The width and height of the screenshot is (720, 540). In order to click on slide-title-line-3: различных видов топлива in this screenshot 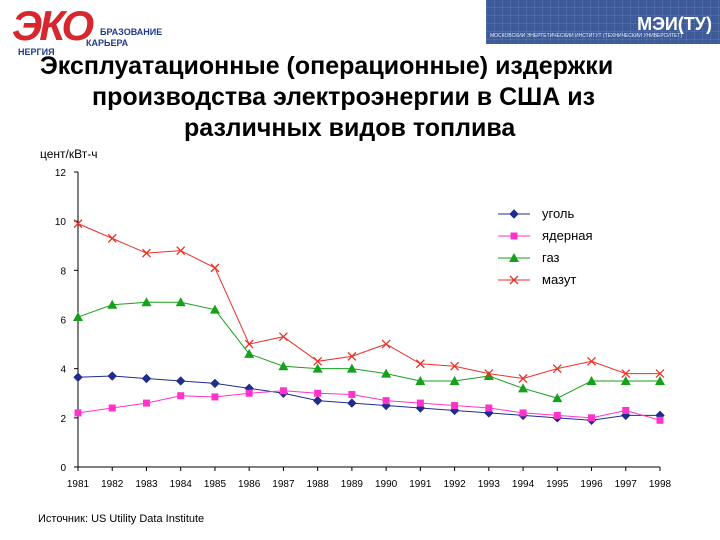, I will do `click(350, 128)`.